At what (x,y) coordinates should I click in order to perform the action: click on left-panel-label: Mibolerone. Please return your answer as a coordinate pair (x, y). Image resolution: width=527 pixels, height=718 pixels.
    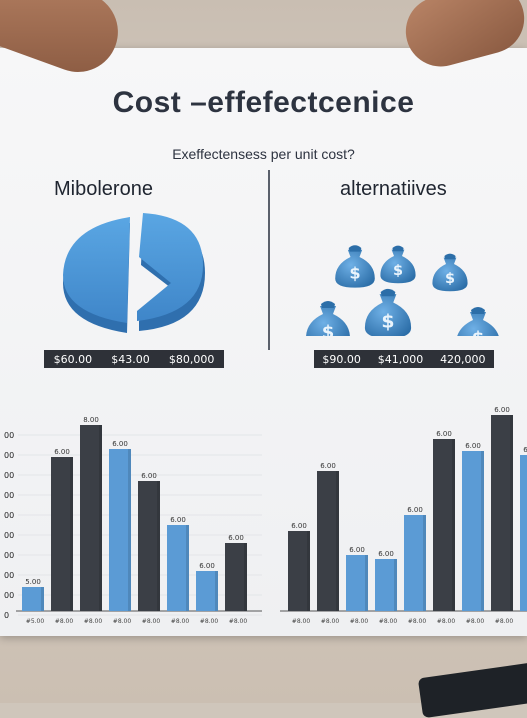
    Looking at the image, I should click on (103, 189).